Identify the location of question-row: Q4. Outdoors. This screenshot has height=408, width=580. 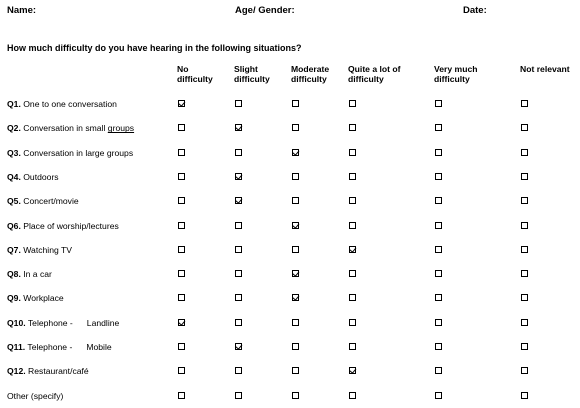
(290, 178).